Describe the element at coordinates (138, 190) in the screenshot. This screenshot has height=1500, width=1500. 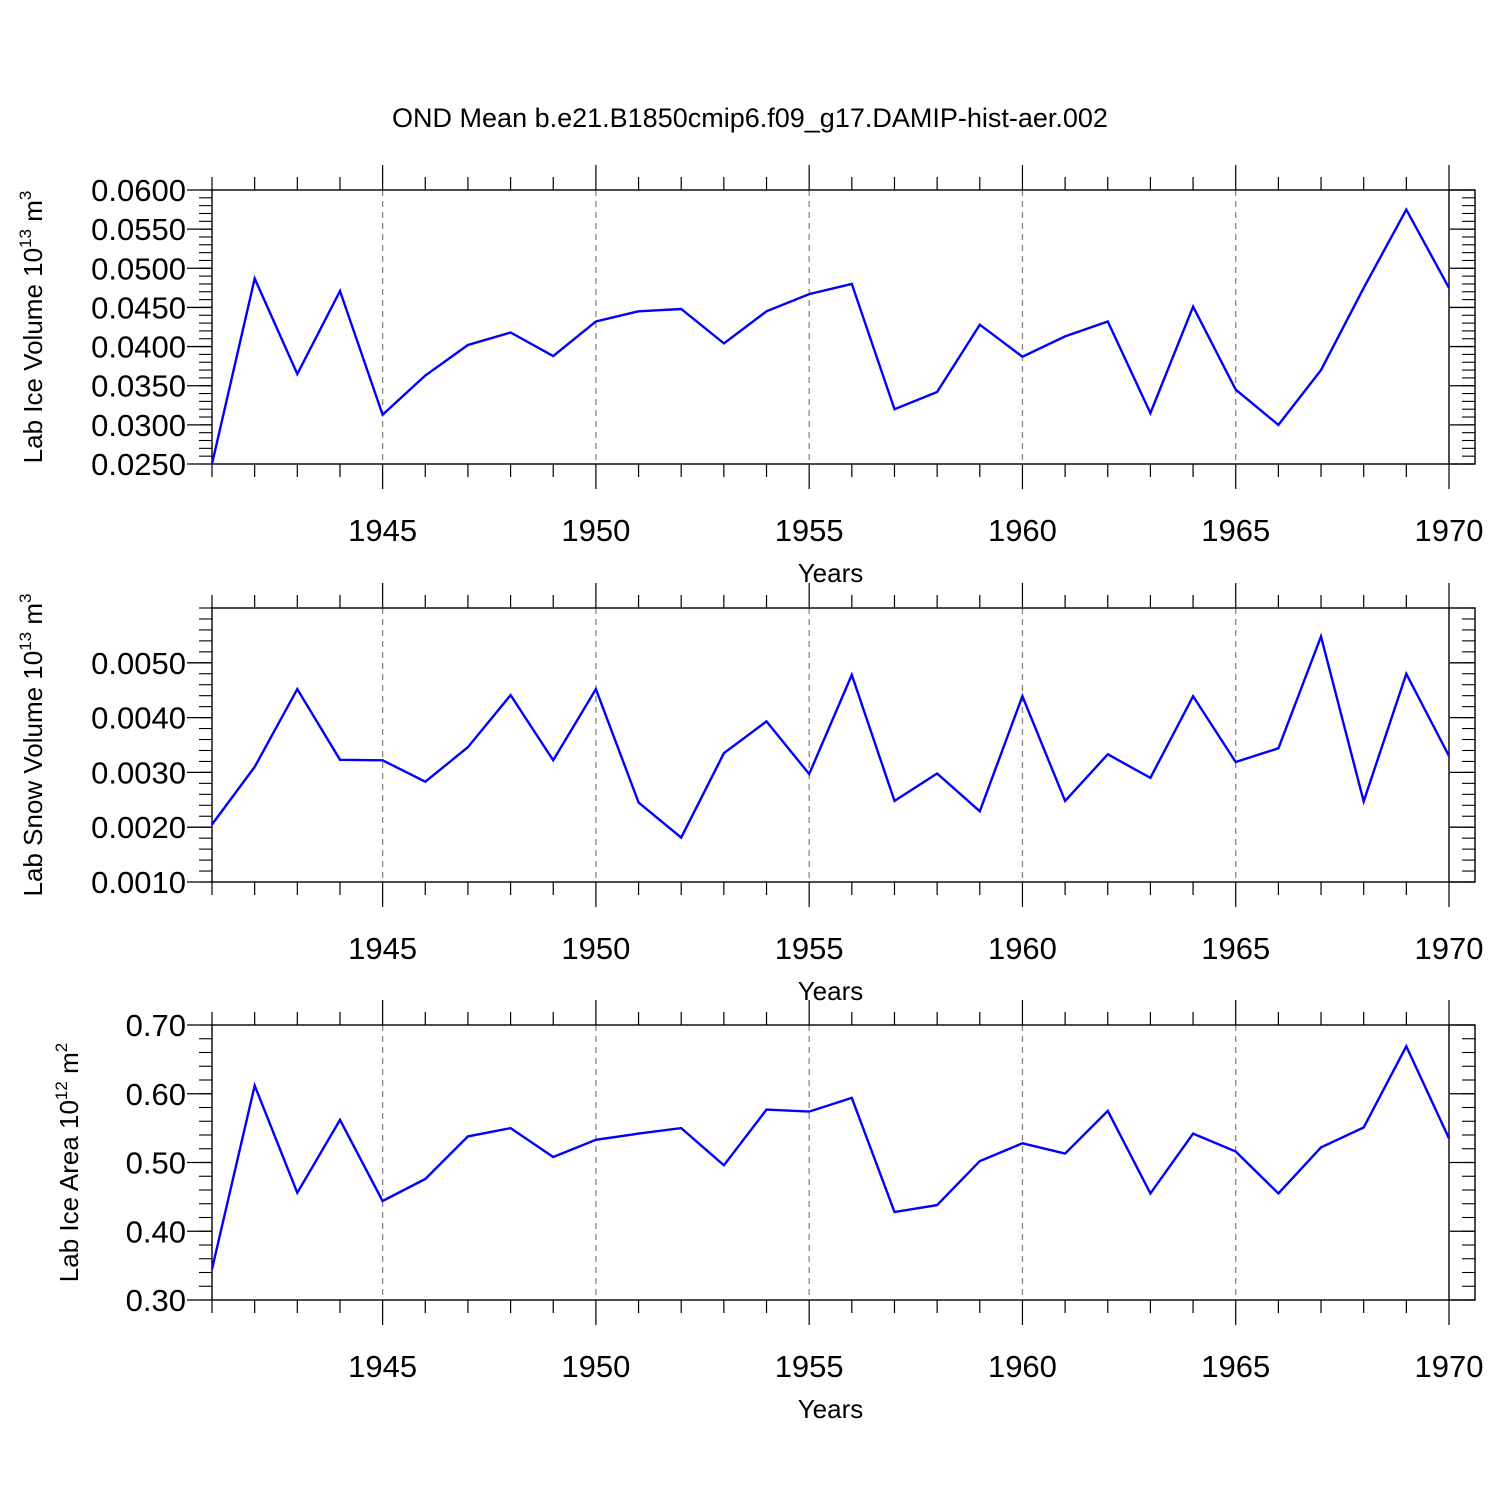
I see `y-tick-label: 0.0600` at that location.